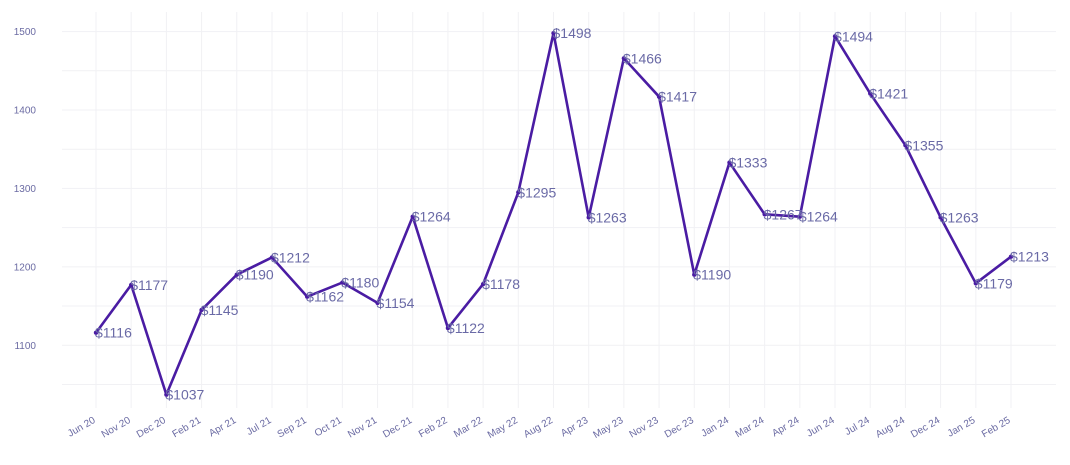  I want to click on x-tick-label: Dec 20, so click(151, 428).